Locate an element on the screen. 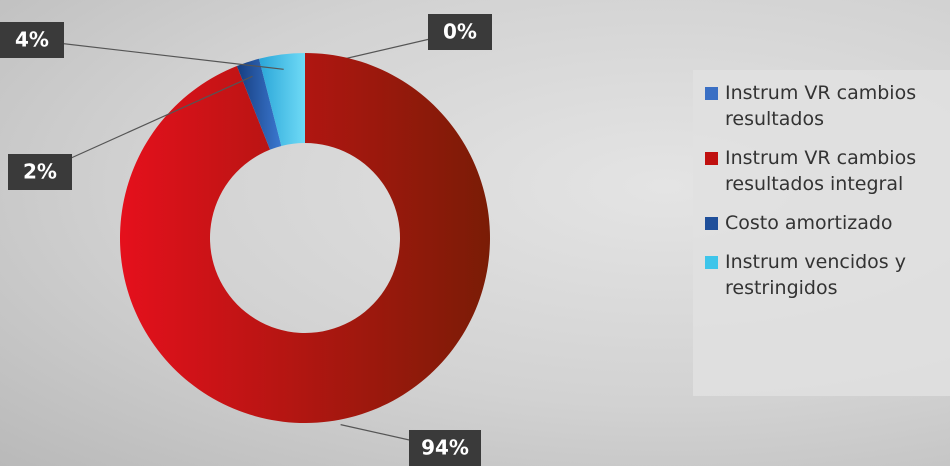  data-label: 0% is located at coordinates (460, 32).